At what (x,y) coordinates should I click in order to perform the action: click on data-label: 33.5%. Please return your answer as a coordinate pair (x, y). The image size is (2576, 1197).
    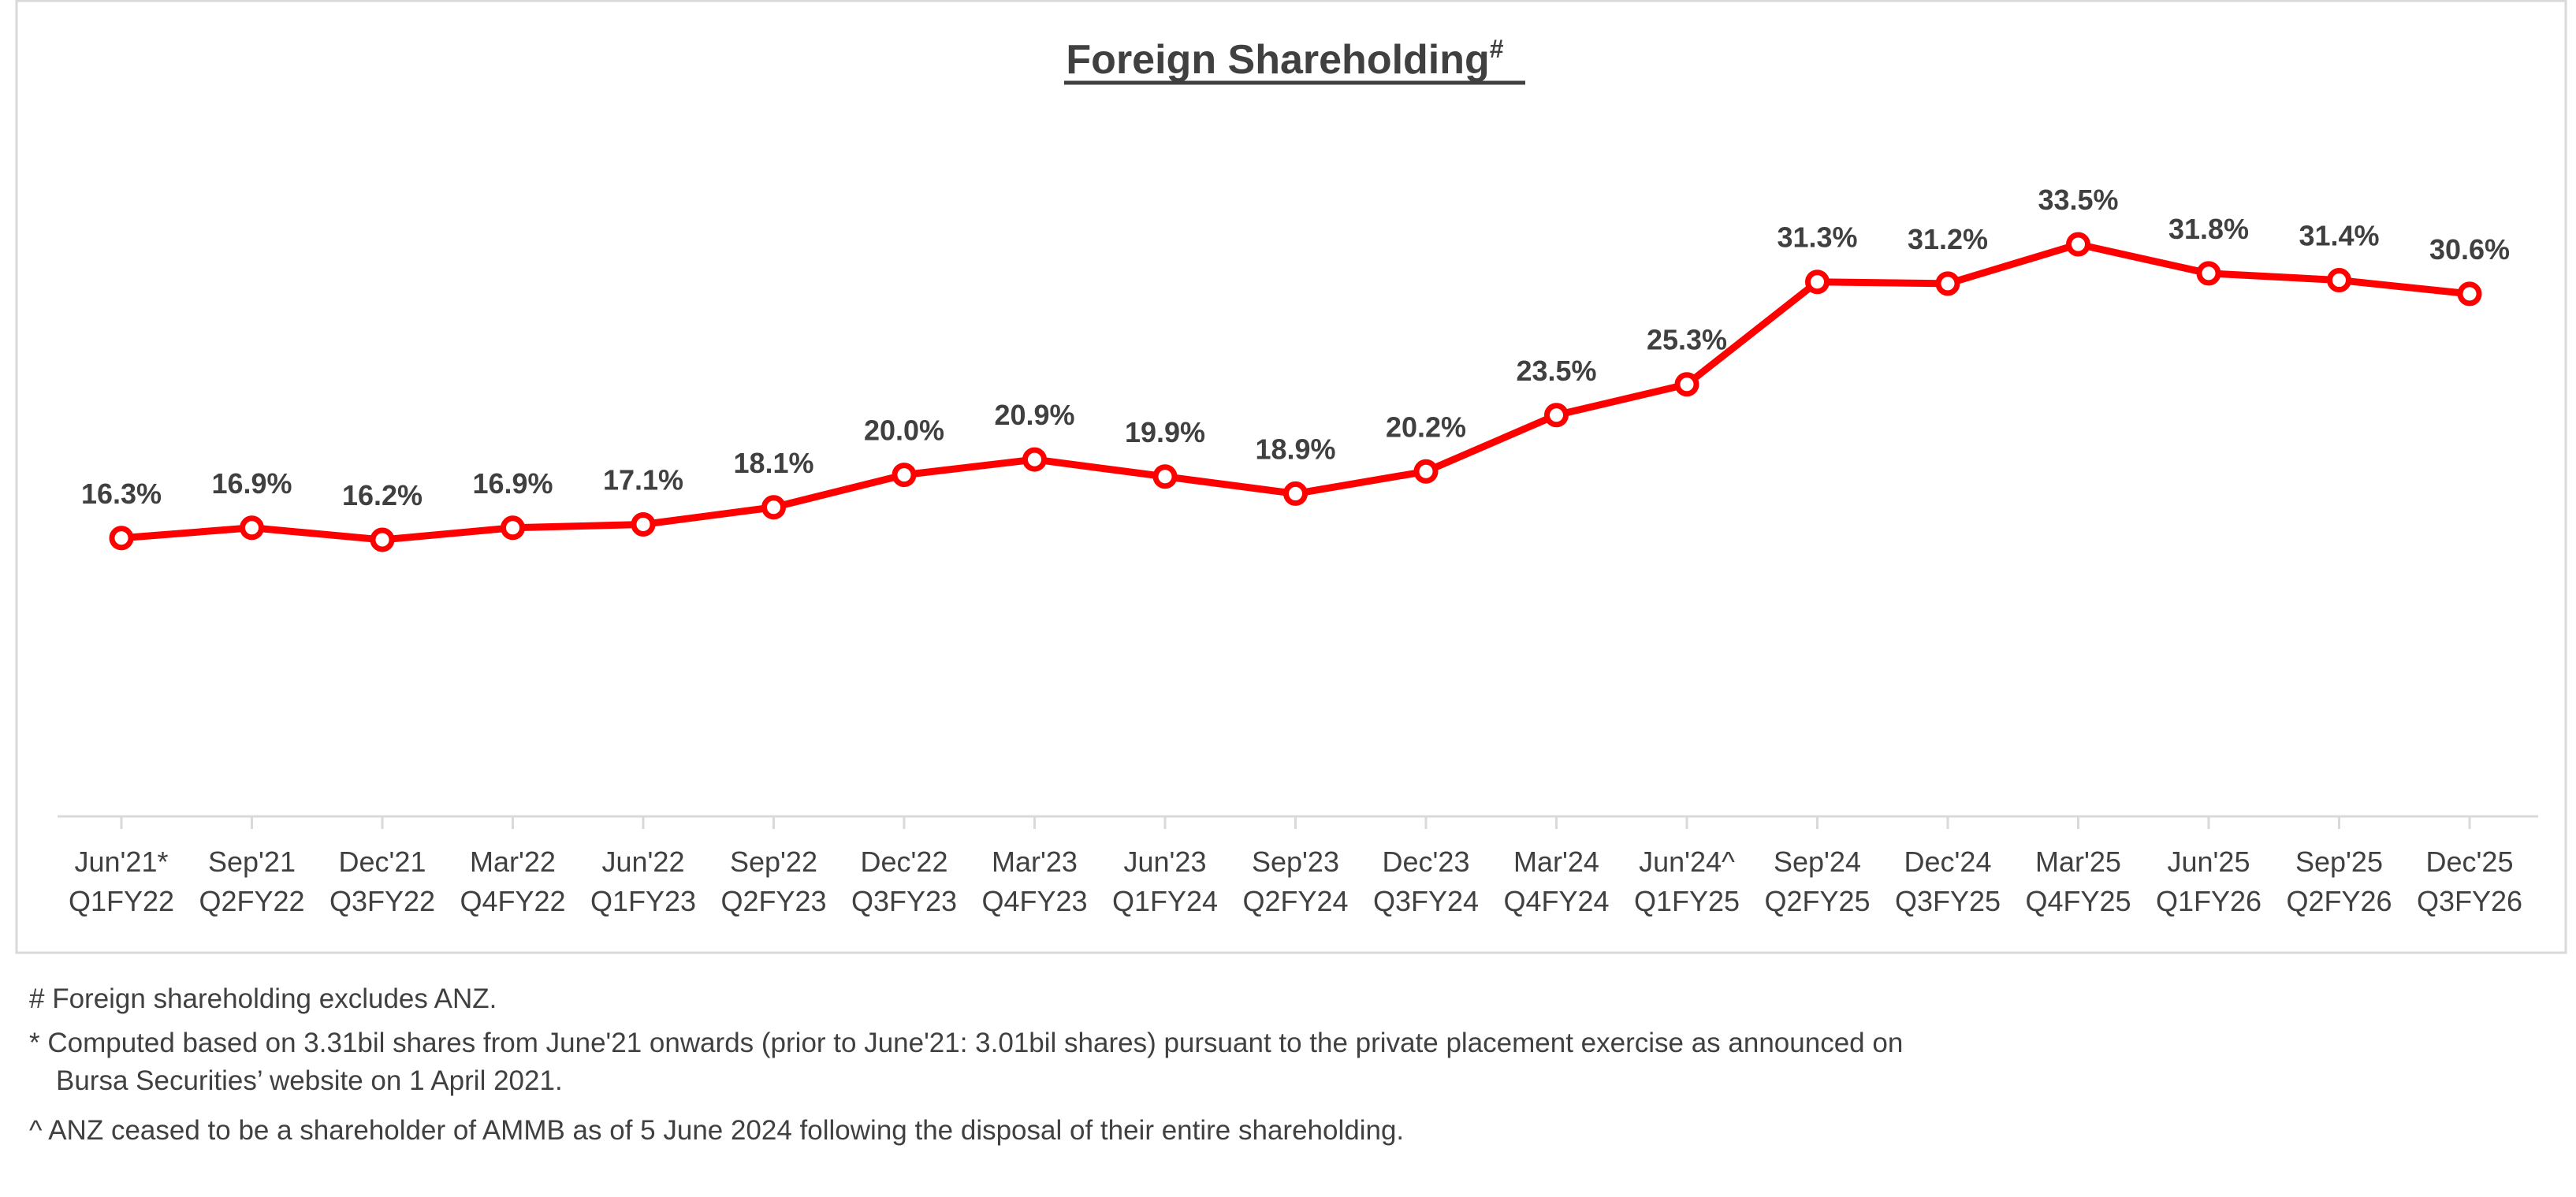
    Looking at the image, I should click on (2078, 200).